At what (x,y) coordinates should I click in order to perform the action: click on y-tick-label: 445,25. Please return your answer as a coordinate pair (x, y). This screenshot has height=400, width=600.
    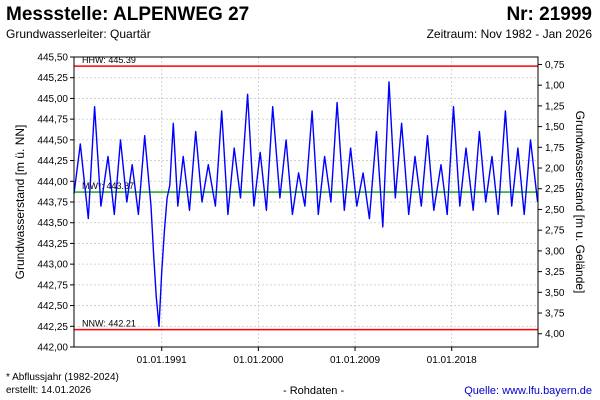
    Looking at the image, I should click on (52, 78).